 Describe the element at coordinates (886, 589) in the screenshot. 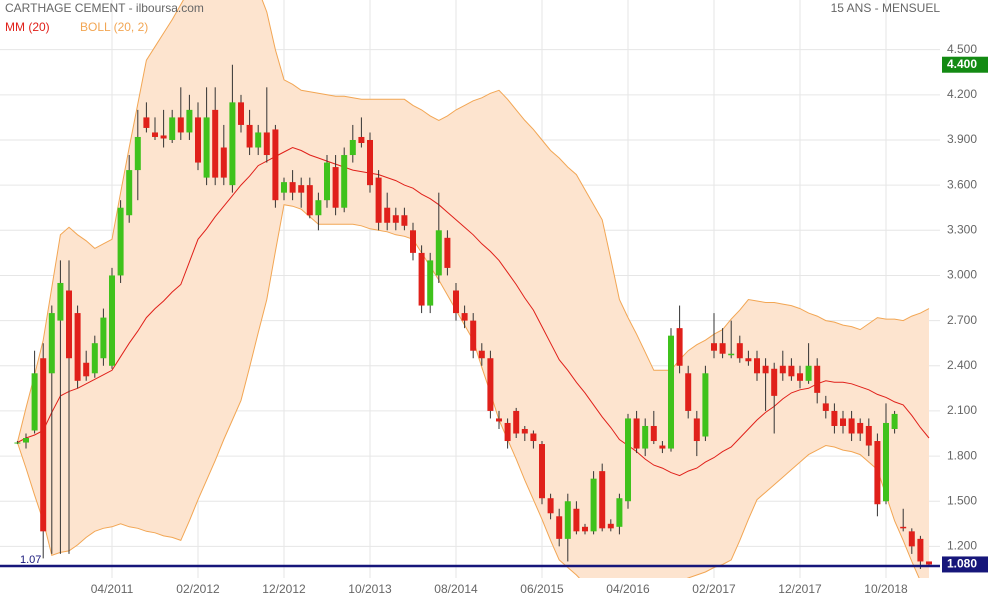

I see `x-tick-label: 10/2018` at that location.